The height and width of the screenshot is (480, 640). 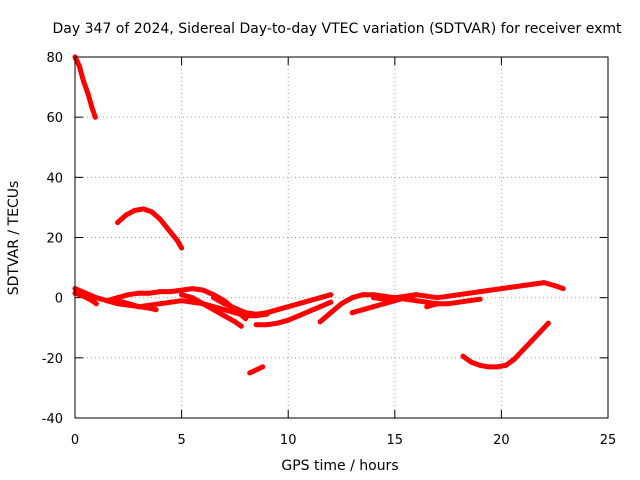 I want to click on y-tick-label: 80, so click(x=54, y=58).